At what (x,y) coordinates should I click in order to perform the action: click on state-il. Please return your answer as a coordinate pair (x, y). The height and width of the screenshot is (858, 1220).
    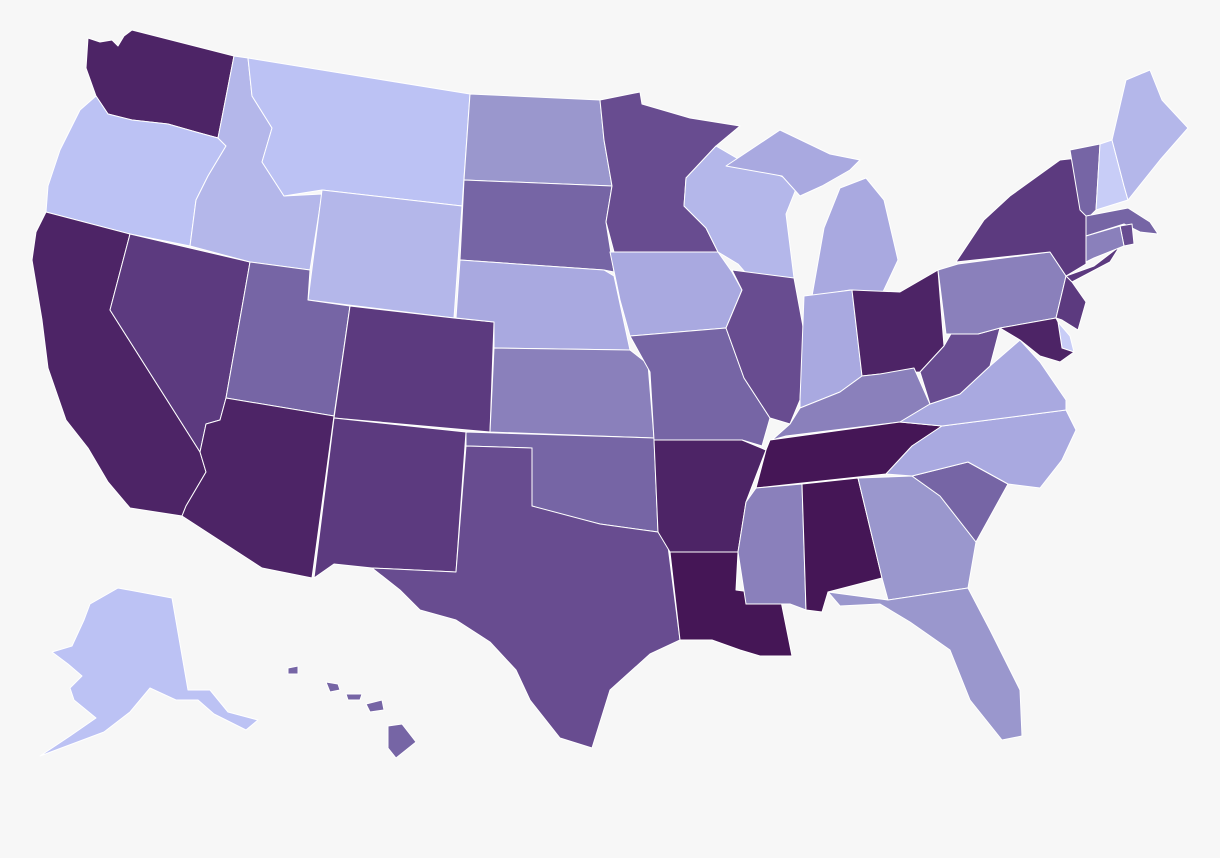
    Looking at the image, I should click on (765, 347).